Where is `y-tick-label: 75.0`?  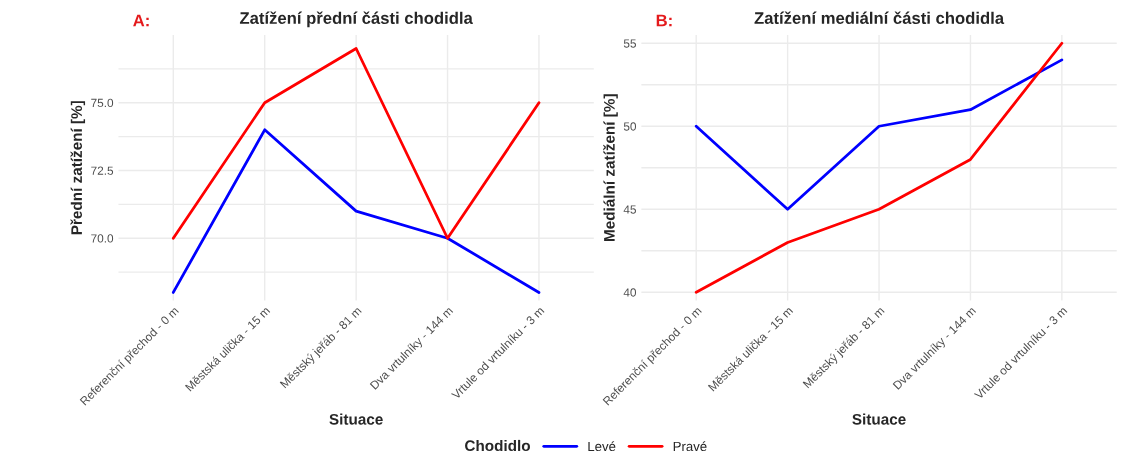
y-tick-label: 75.0 is located at coordinates (102, 103).